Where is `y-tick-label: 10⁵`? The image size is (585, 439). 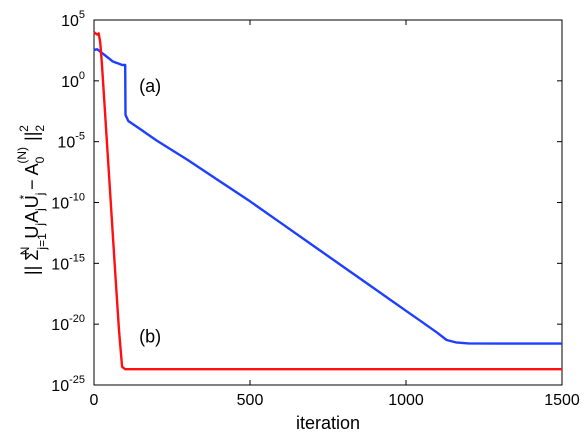 y-tick-label: 10⁵ is located at coordinates (73, 19).